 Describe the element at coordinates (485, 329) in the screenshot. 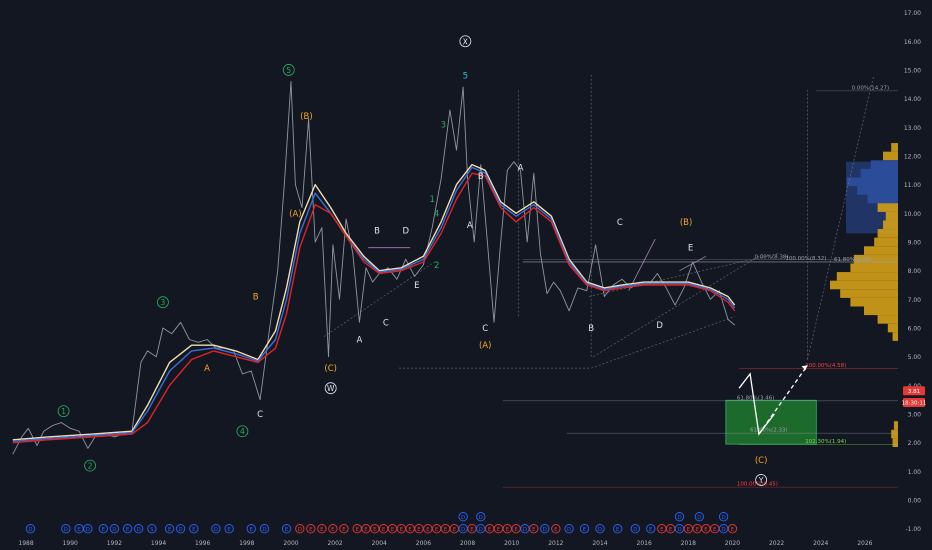

I see `wave-label: C` at that location.